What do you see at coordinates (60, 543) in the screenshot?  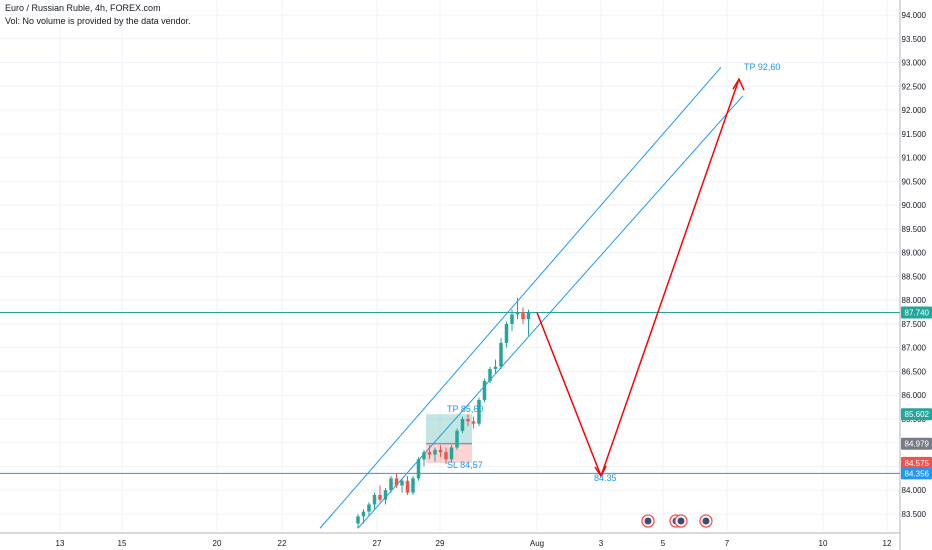 I see `x-tick-label: 13` at bounding box center [60, 543].